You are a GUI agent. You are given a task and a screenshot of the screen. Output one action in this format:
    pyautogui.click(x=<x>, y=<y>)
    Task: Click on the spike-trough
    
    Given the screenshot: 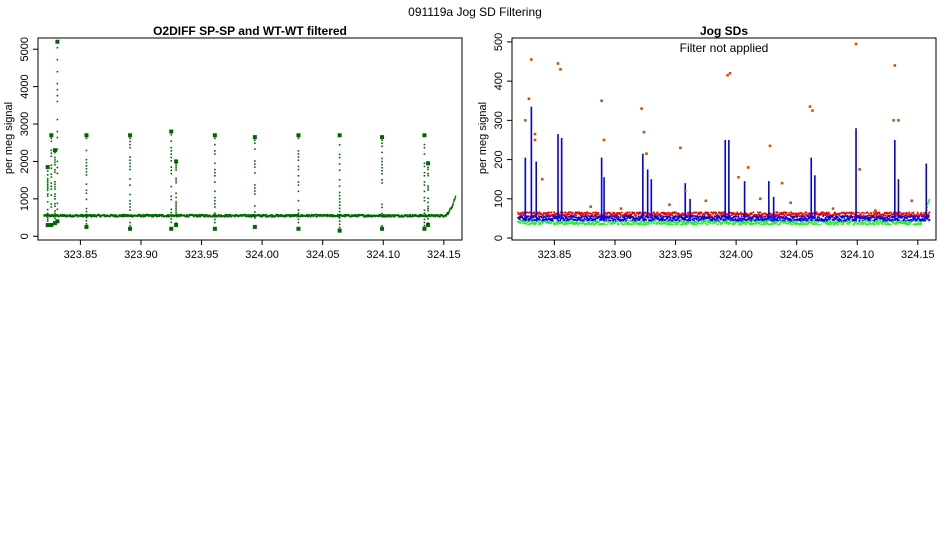 What is the action you would take?
    pyautogui.click(x=51, y=225)
    